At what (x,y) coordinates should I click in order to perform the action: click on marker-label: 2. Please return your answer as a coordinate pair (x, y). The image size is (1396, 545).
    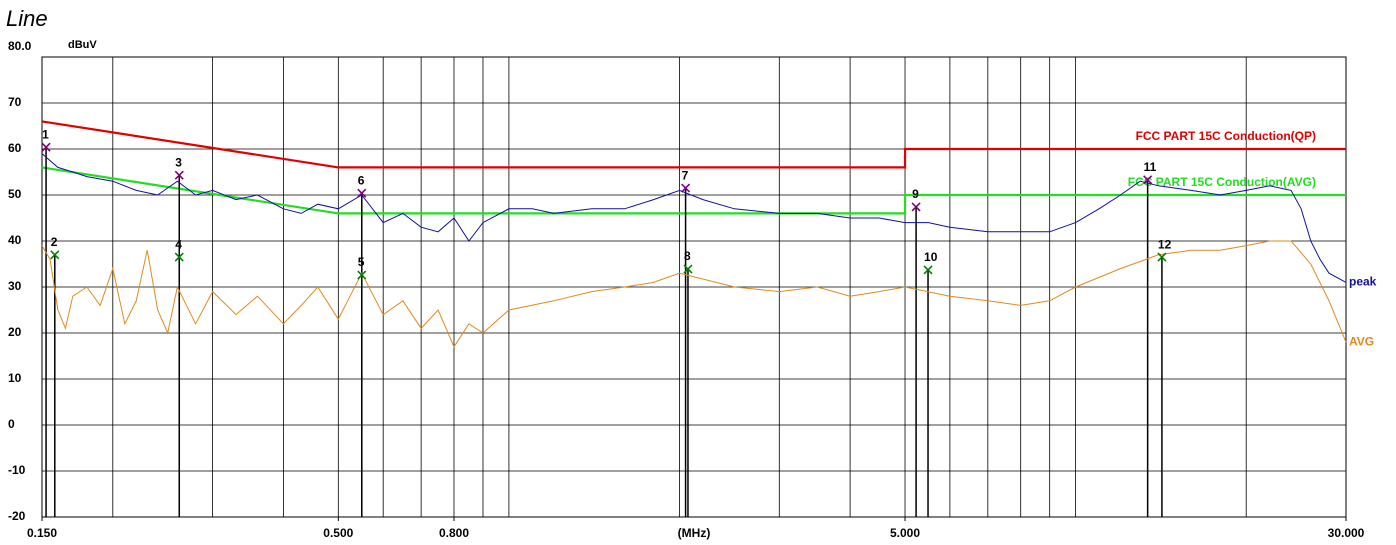
    Looking at the image, I should click on (54, 242).